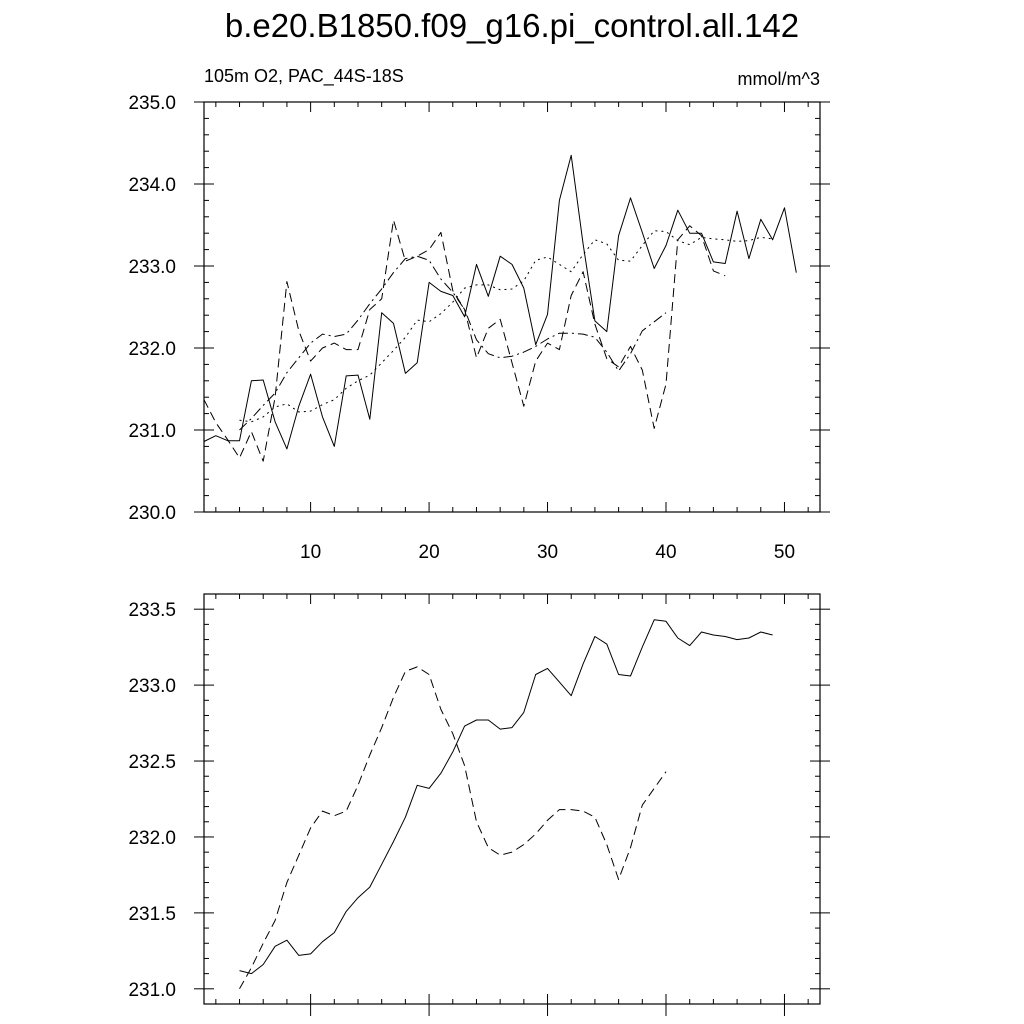 The image size is (1024, 1024). What do you see at coordinates (152, 762) in the screenshot?
I see `y-tick-label: 232.5` at bounding box center [152, 762].